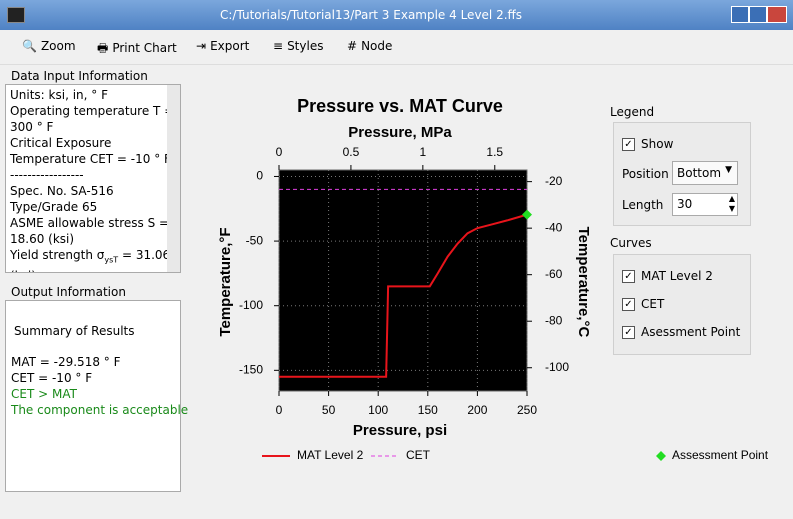 Image resolution: width=793 pixels, height=519 pixels. What do you see at coordinates (396, 47) in the screenshot?
I see `toolbar` at bounding box center [396, 47].